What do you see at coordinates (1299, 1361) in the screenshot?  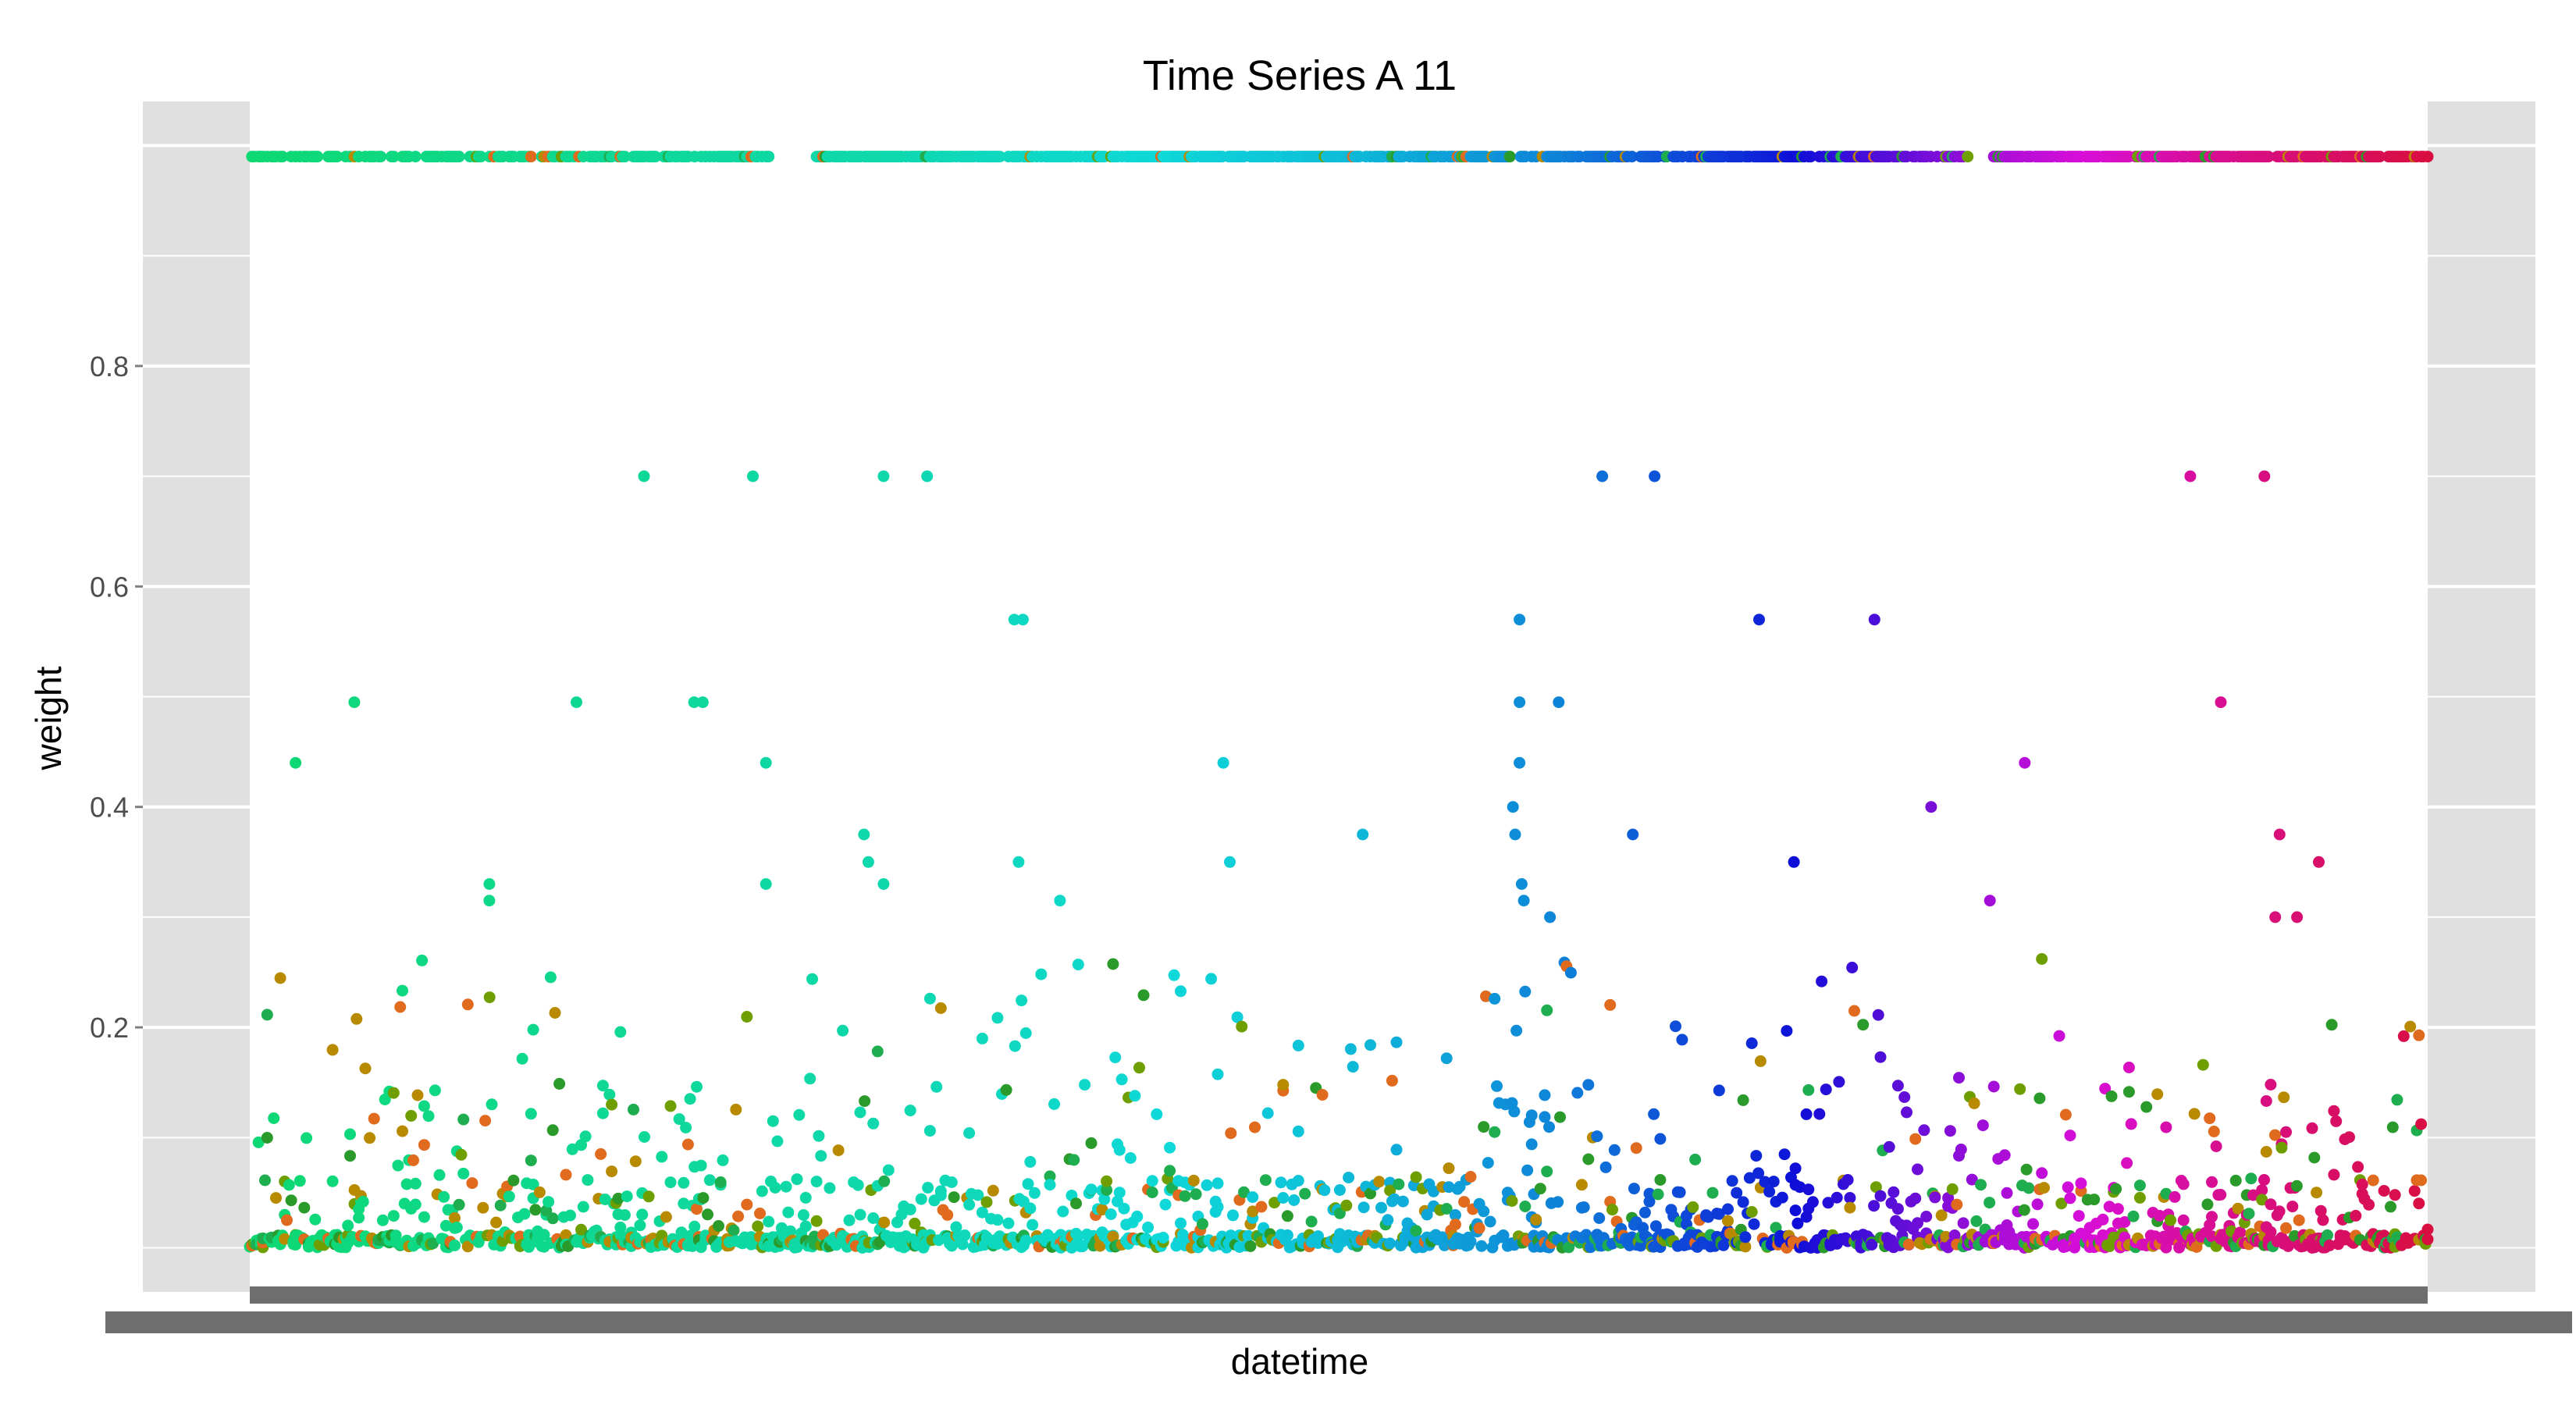 I see `x-axis-label: datetime` at bounding box center [1299, 1361].